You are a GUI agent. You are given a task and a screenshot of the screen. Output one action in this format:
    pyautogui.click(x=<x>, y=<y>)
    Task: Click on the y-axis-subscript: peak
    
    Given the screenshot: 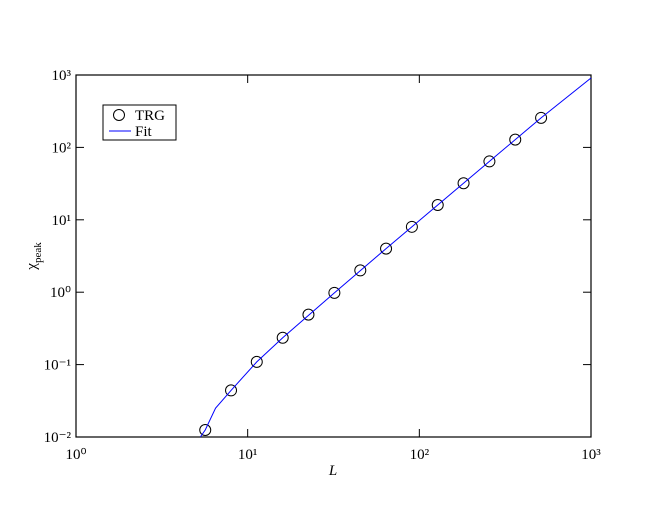 What is the action you would take?
    pyautogui.click(x=38, y=252)
    